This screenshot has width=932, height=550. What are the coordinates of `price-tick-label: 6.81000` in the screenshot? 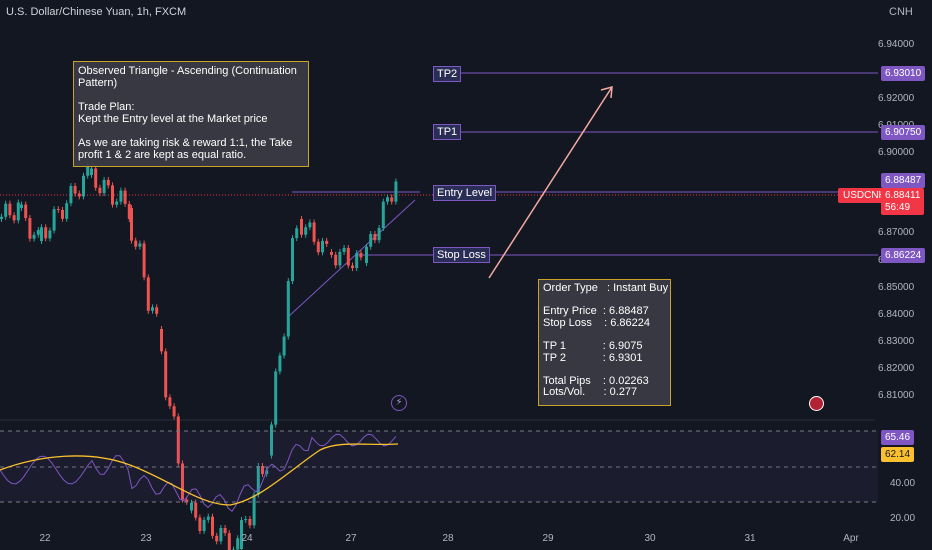 It's located at (896, 395).